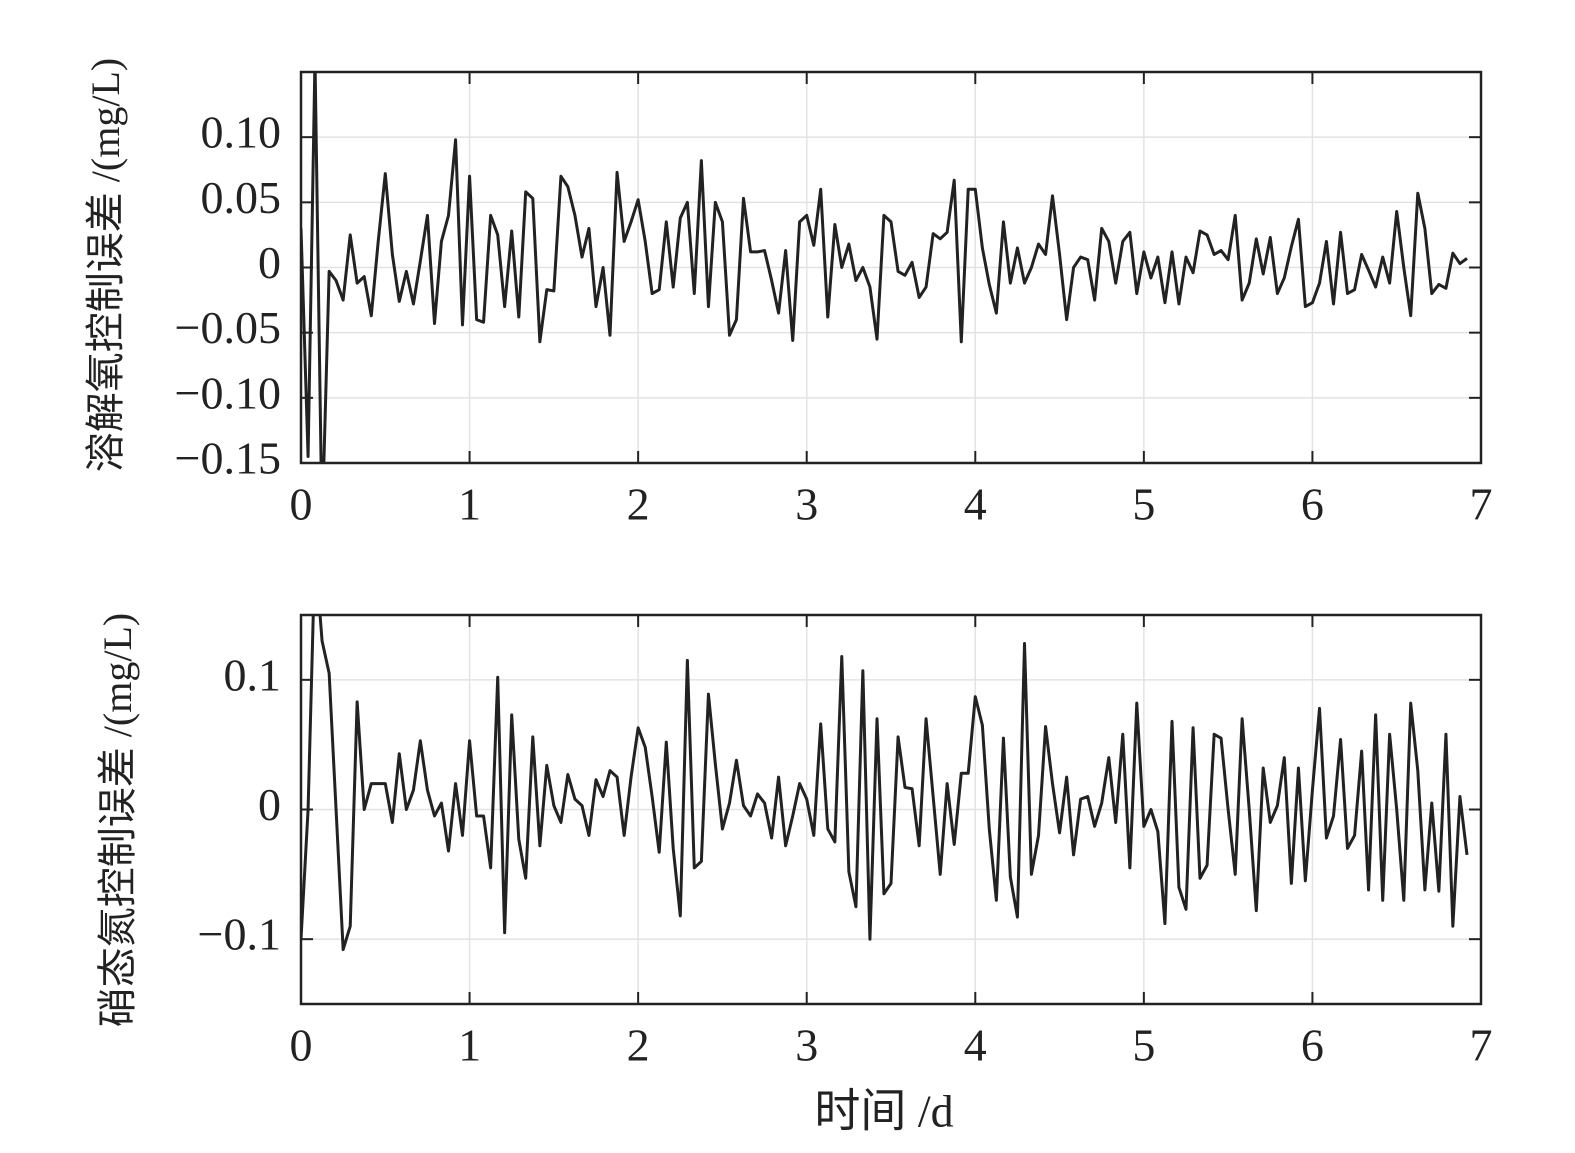 The width and height of the screenshot is (1575, 1153). What do you see at coordinates (241, 197) in the screenshot?
I see `y-tick-label: 0.05` at bounding box center [241, 197].